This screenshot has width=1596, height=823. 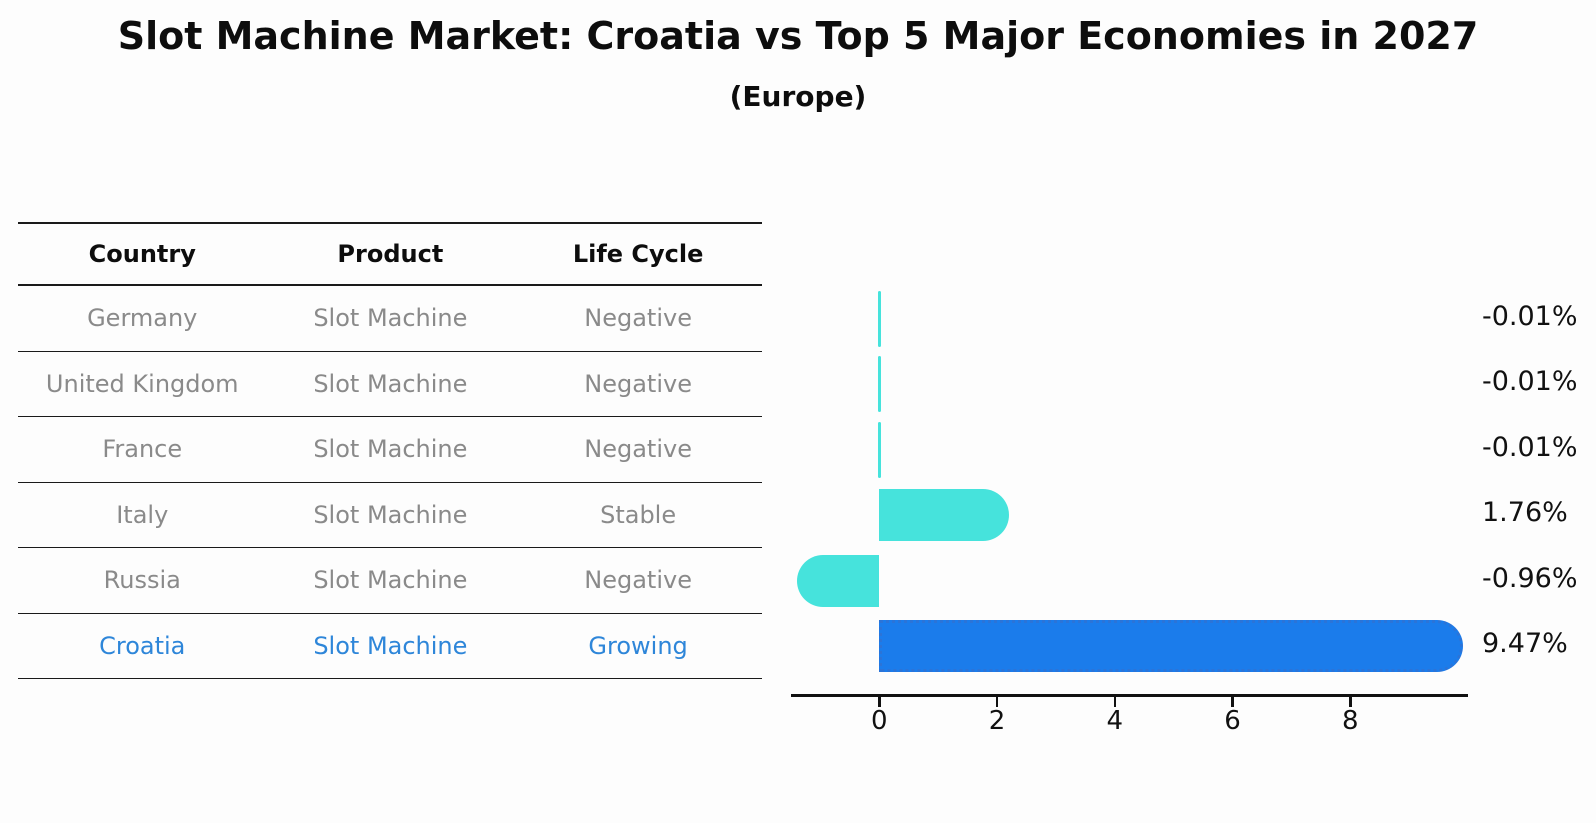 I want to click on bar-value-label: 9.47%, so click(x=1525, y=644).